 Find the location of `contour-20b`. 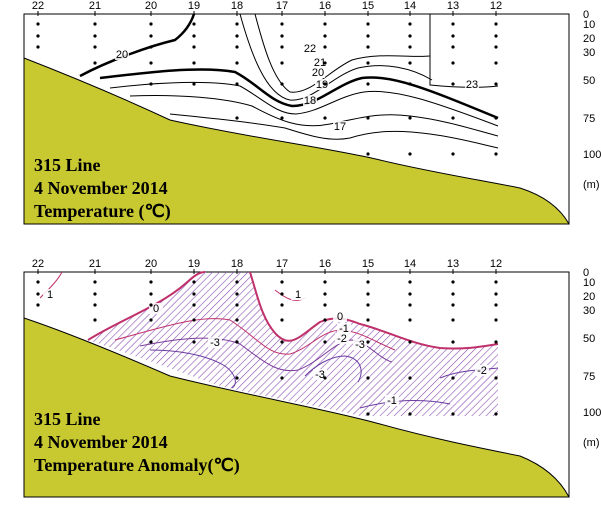

contour-20b is located at coordinates (299, 94).